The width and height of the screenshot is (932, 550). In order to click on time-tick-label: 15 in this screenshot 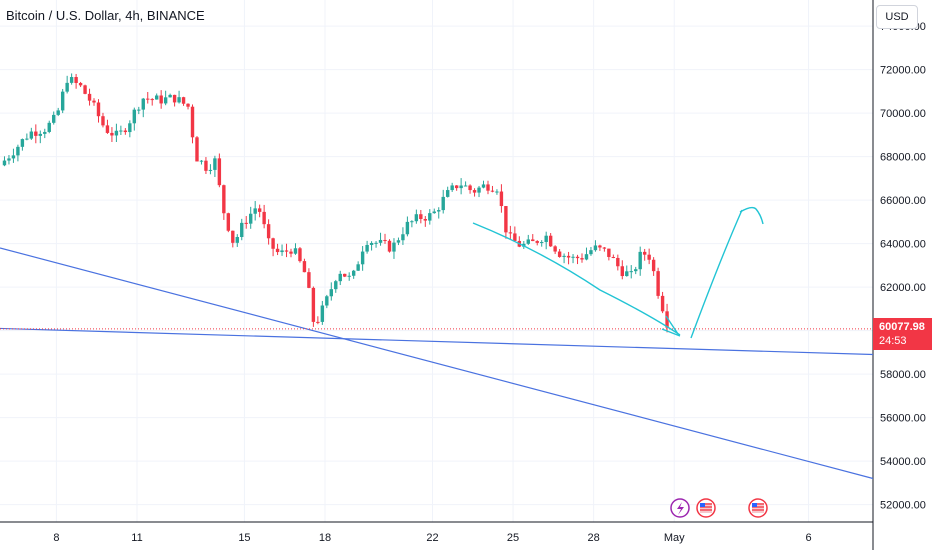, I will do `click(244, 538)`.